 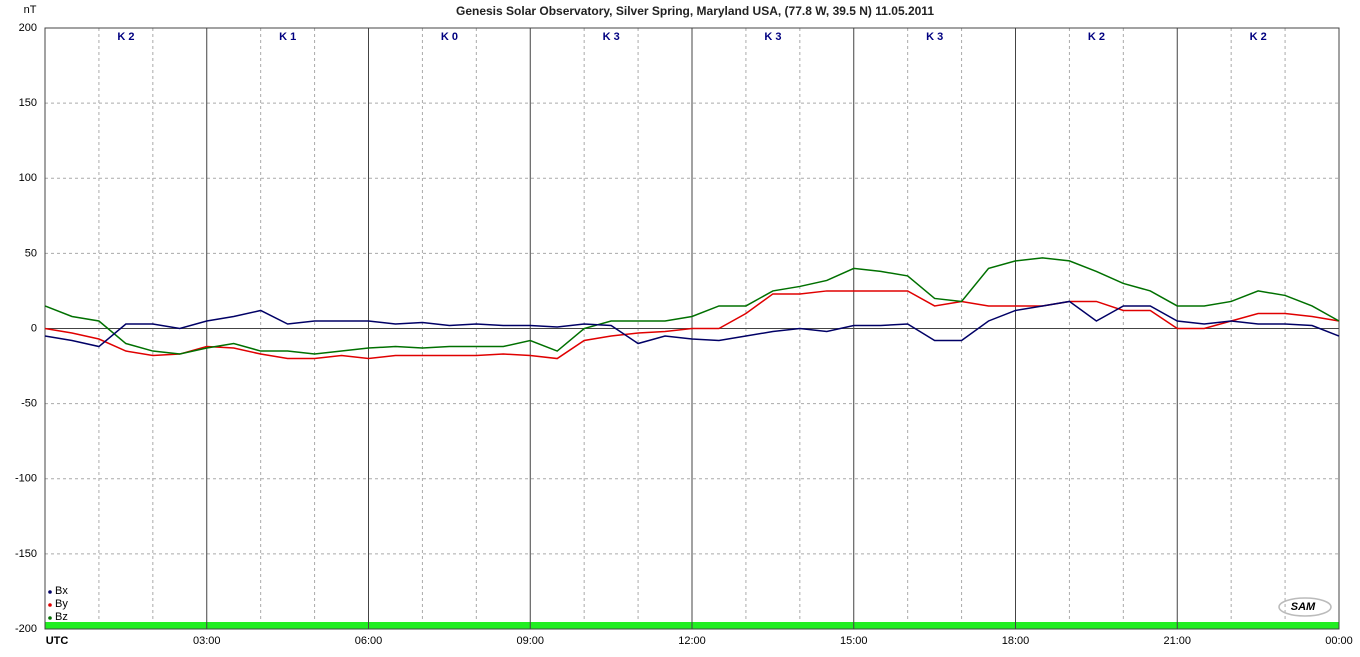 What do you see at coordinates (369, 641) in the screenshot?
I see `x-tick-label: 06:00` at bounding box center [369, 641].